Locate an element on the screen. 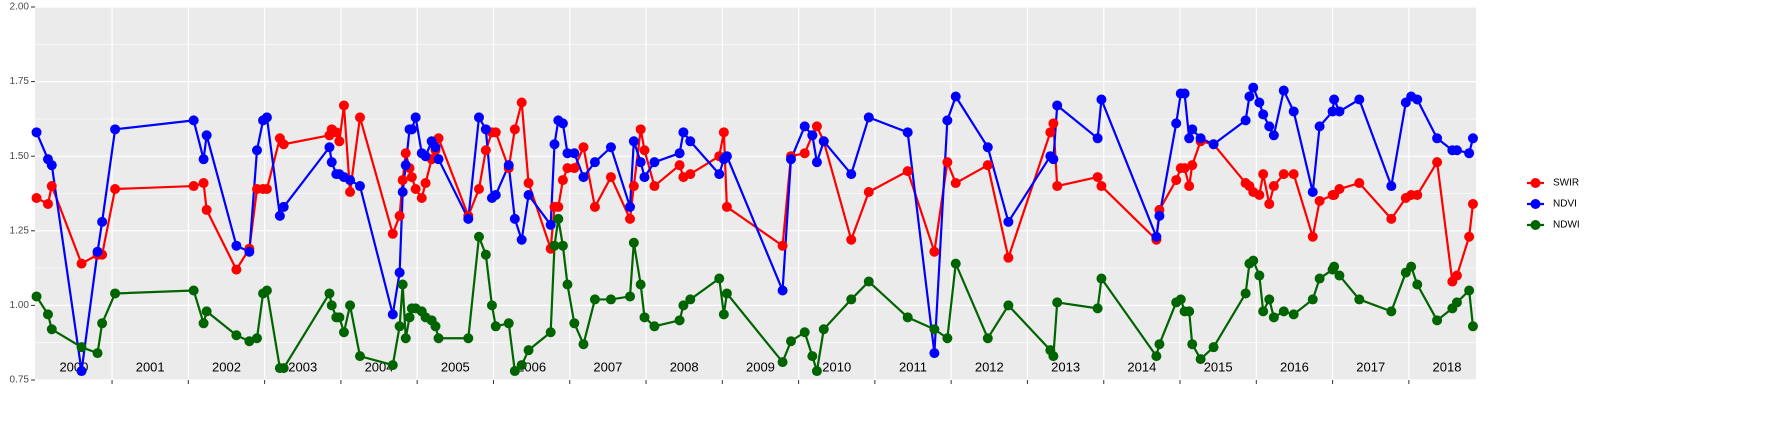 This screenshot has width=1773, height=442. year-label: 2008 is located at coordinates (684, 367).